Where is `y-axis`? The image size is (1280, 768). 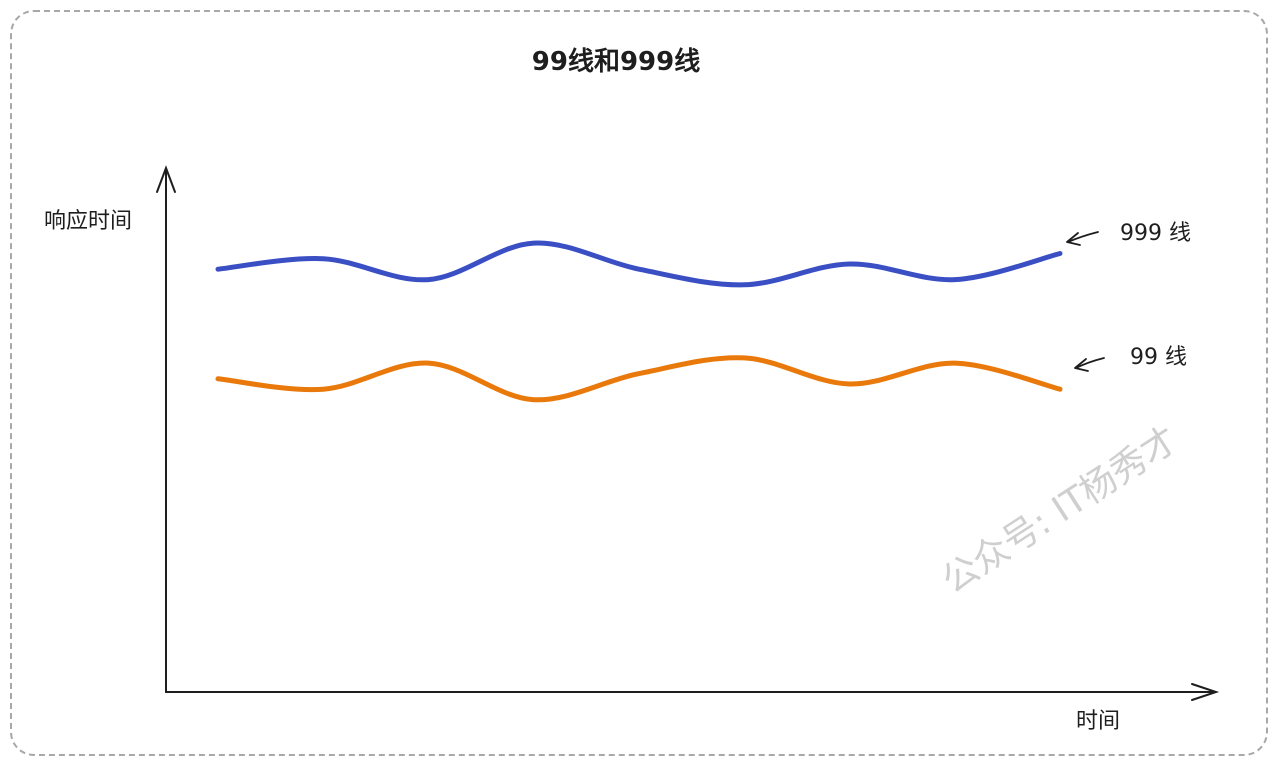 y-axis is located at coordinates (166, 429).